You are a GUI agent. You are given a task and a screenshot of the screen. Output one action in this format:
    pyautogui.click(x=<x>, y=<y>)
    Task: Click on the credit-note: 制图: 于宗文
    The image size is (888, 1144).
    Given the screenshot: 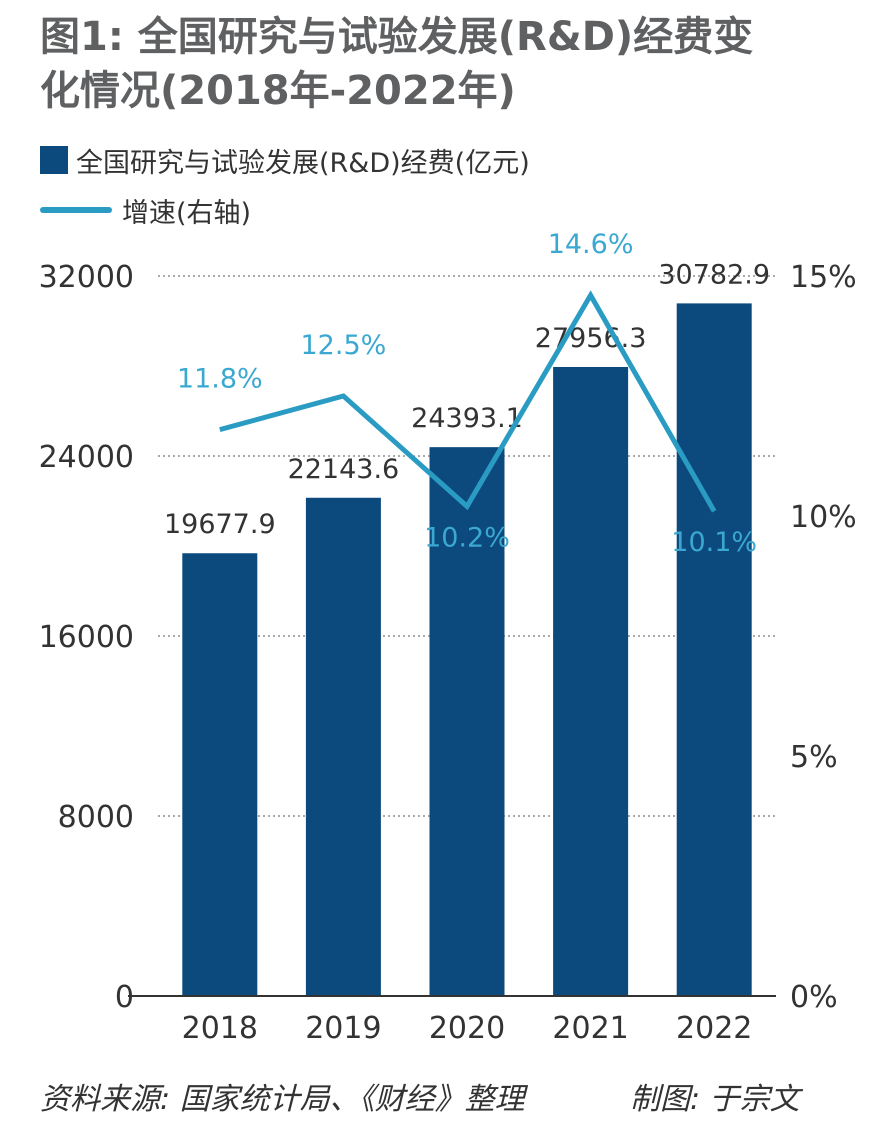 What is the action you would take?
    pyautogui.click(x=715, y=1099)
    